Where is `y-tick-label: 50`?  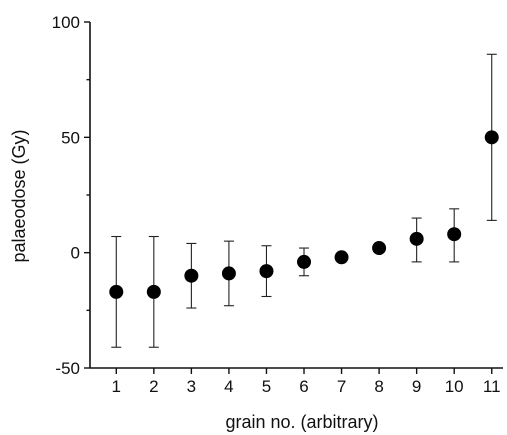
y-tick-label: 50 is located at coordinates (70, 137).